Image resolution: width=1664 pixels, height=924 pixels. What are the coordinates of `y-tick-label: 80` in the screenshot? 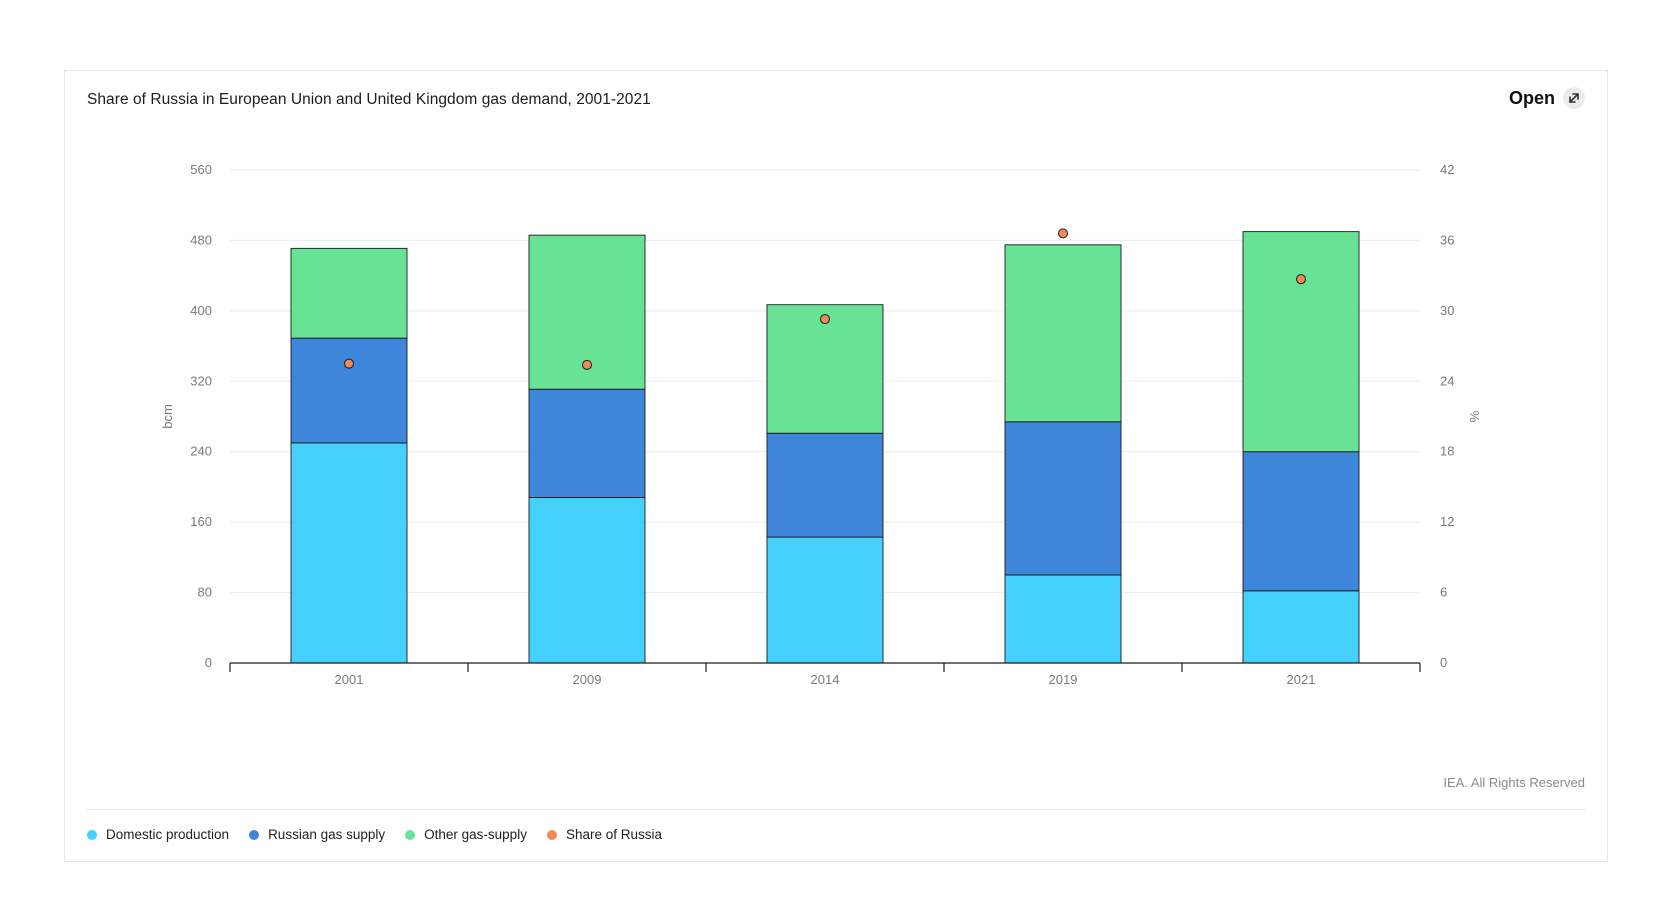 It's located at (205, 592).